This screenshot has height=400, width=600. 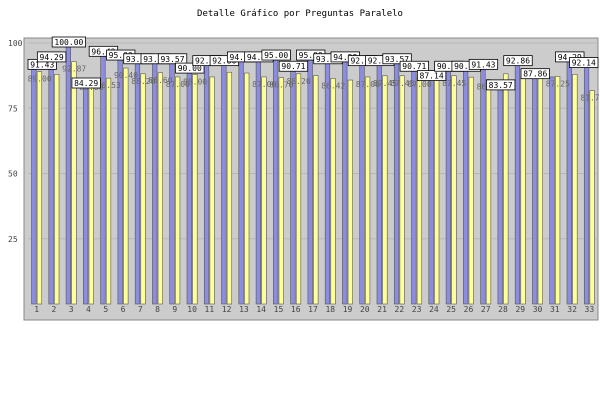 What do you see at coordinates (192, 309) in the screenshot?
I see `x-tick-label: 10` at bounding box center [192, 309].